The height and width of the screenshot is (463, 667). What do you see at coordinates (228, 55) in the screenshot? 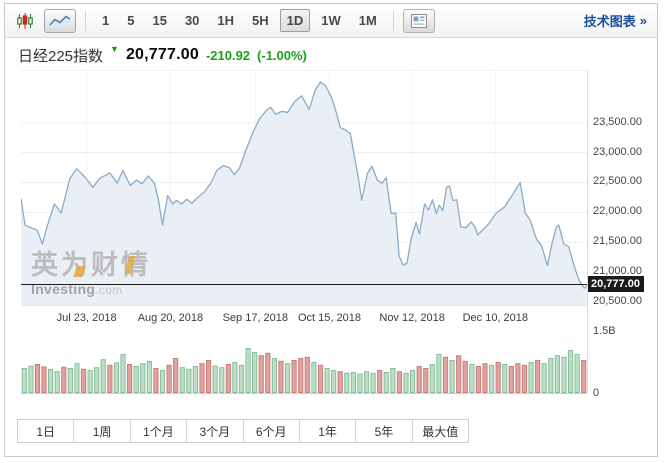
I see `price-change: -210.92` at bounding box center [228, 55].